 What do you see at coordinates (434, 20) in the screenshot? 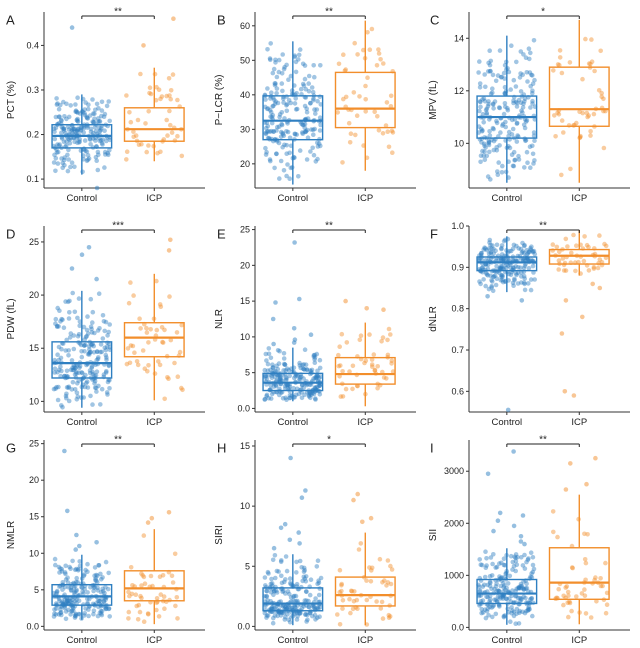
I see `panel-letter: C` at bounding box center [434, 20].